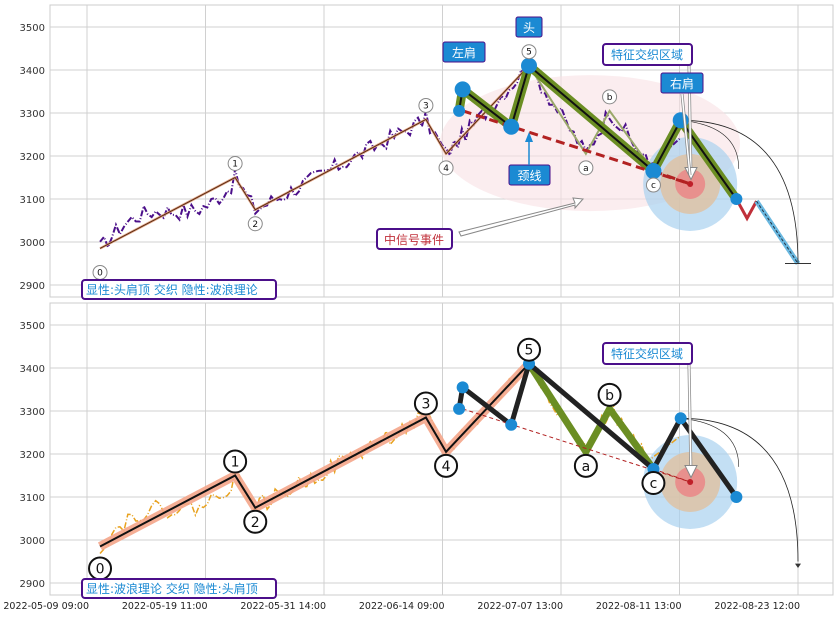 The image size is (839, 617). Describe the element at coordinates (521, 217) in the screenshot. I see `signal-event-arrow` at that location.